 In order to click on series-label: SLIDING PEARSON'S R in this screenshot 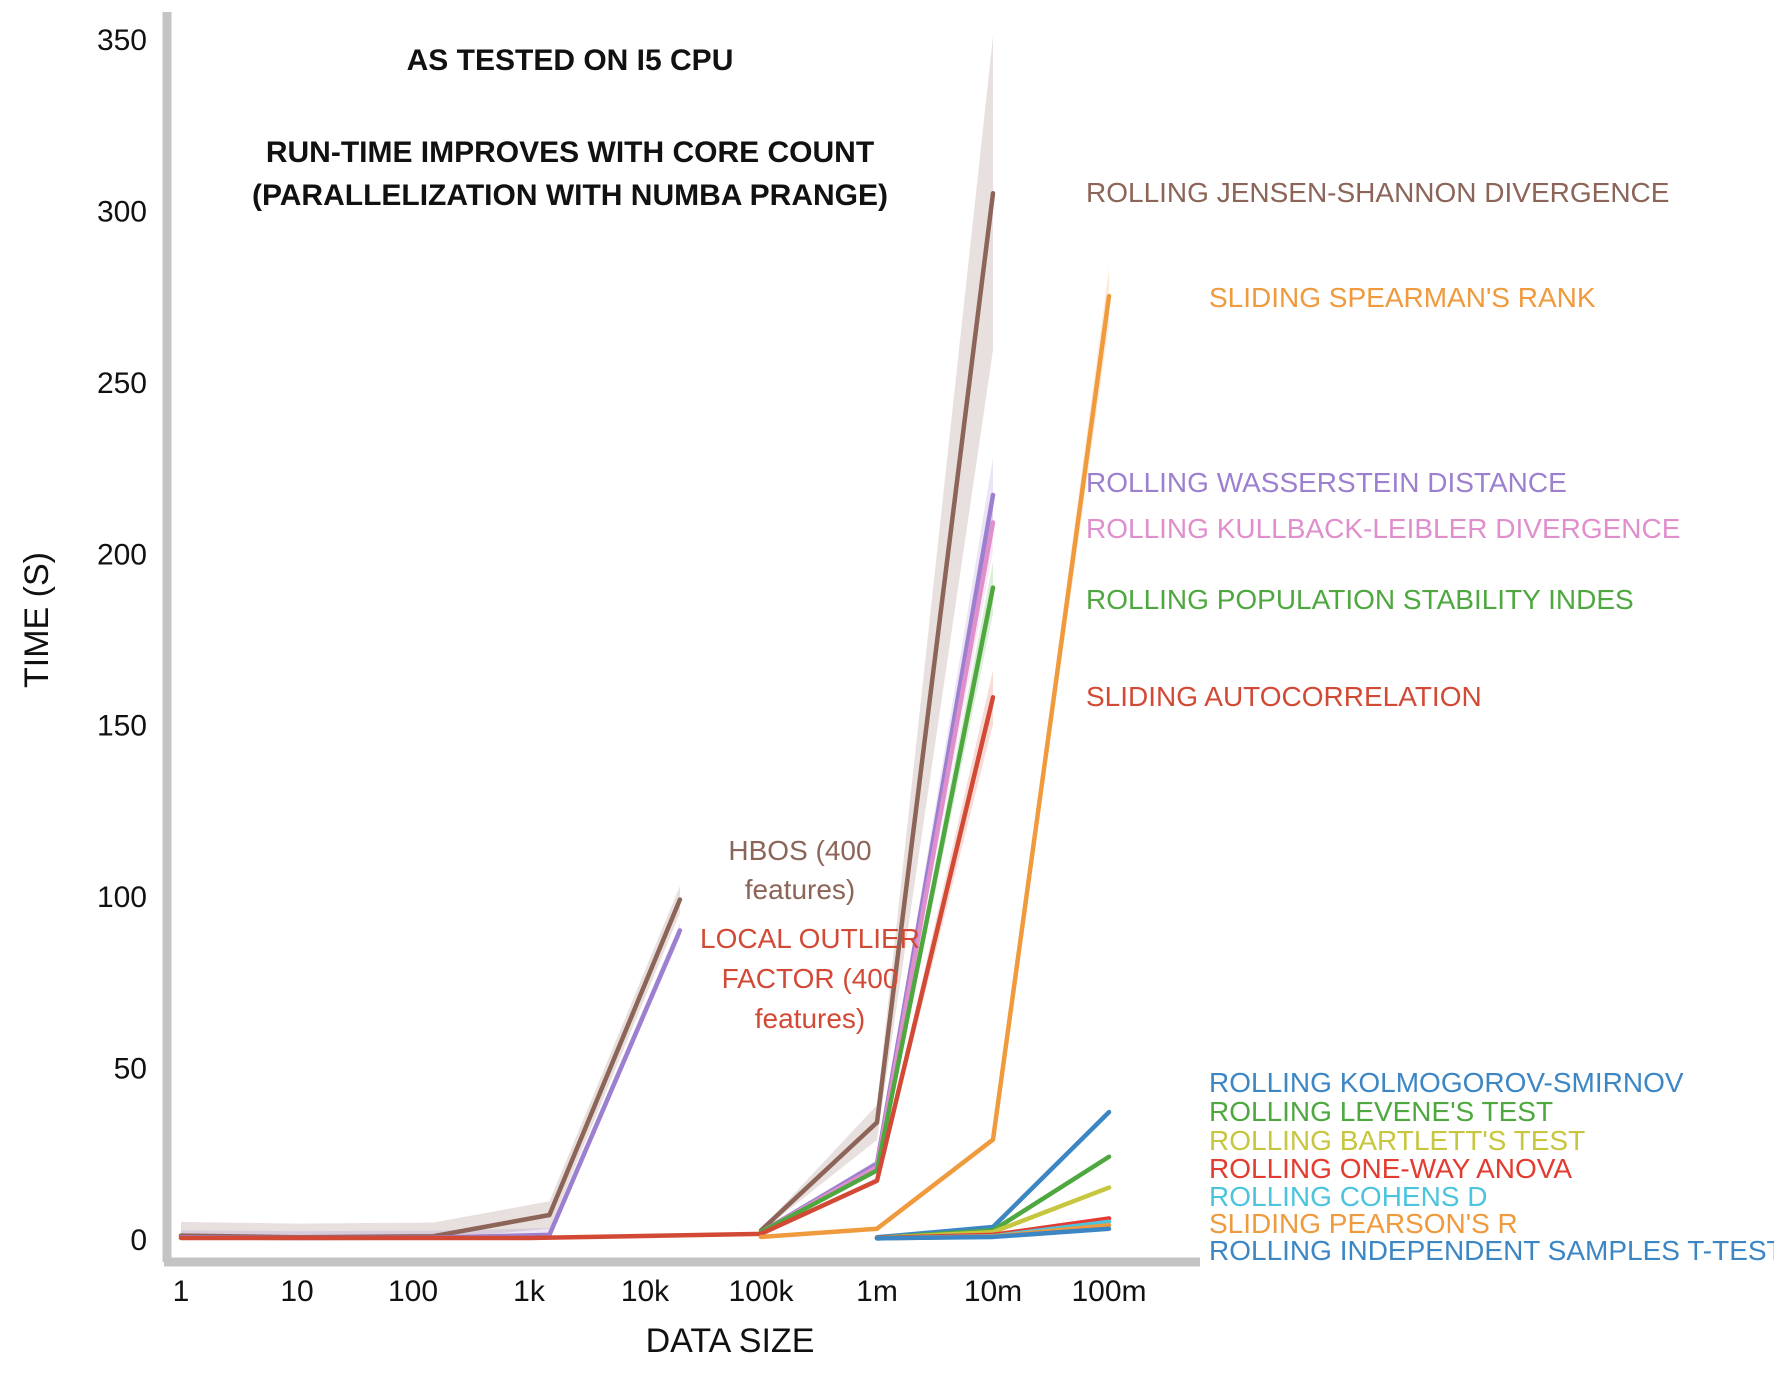, I will do `click(1363, 1223)`.